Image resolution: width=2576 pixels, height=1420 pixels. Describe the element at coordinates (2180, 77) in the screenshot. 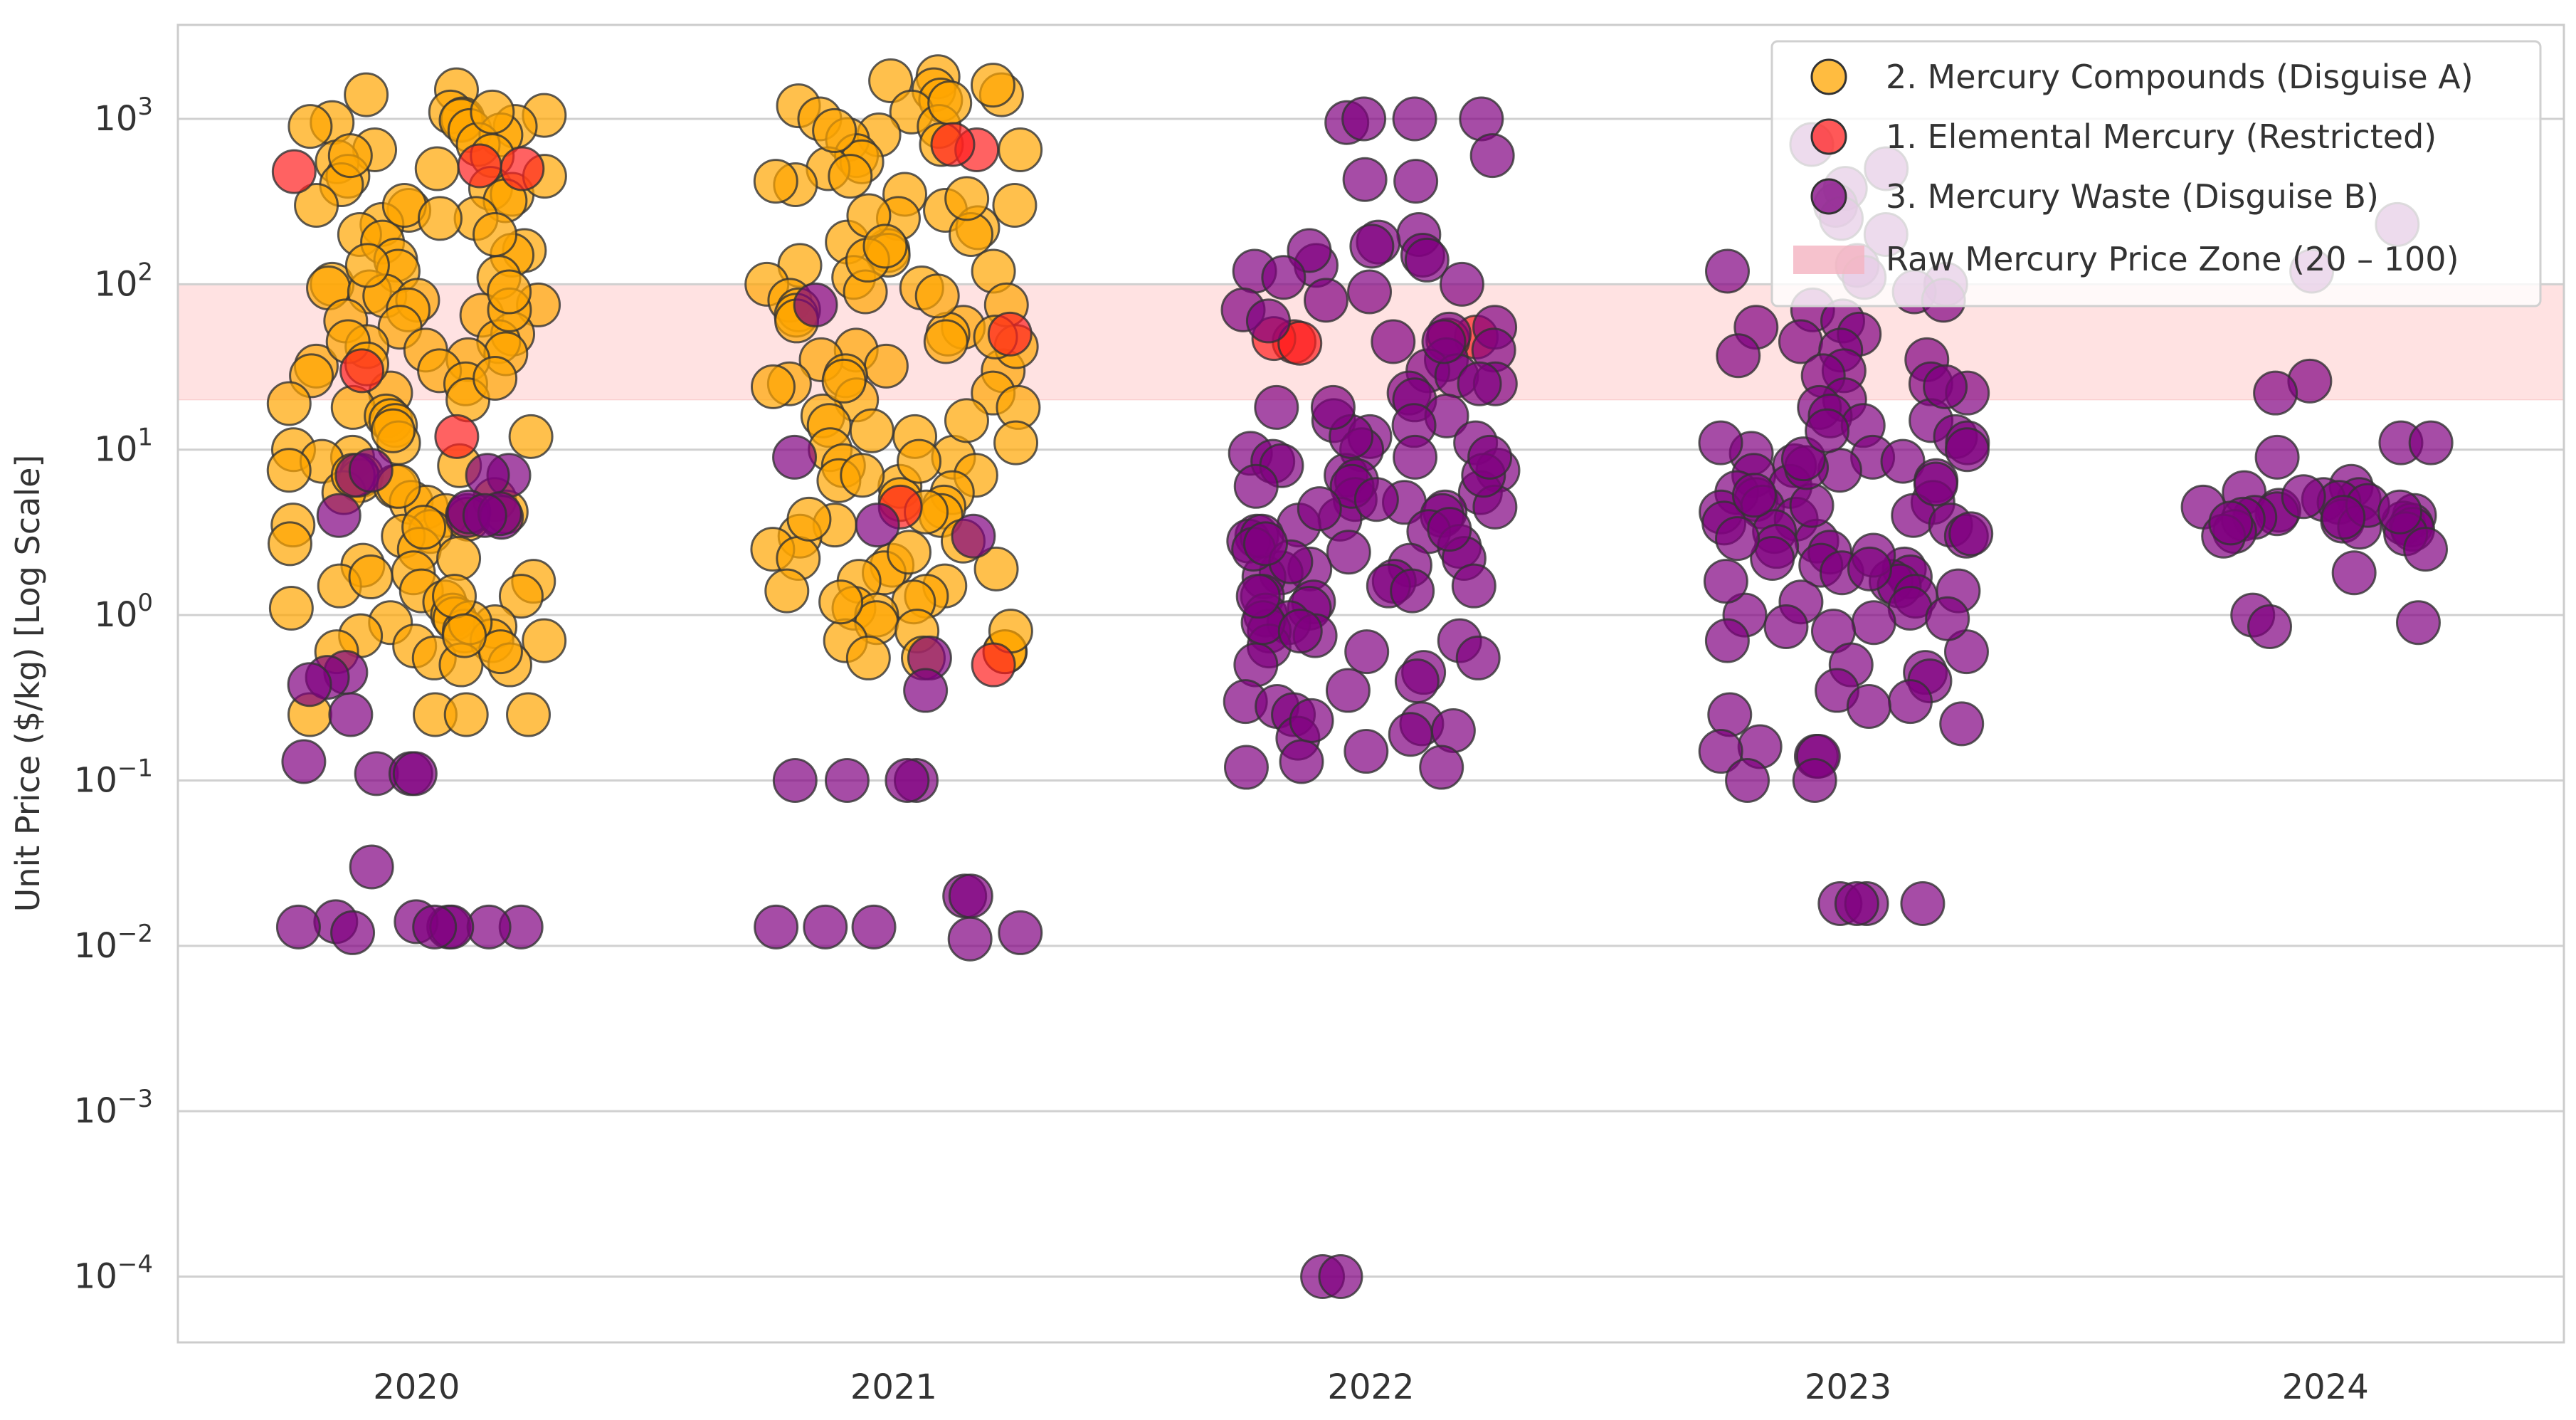

I see `legend-label-compounds: 2. Mercury Compounds (Disguise A)` at that location.